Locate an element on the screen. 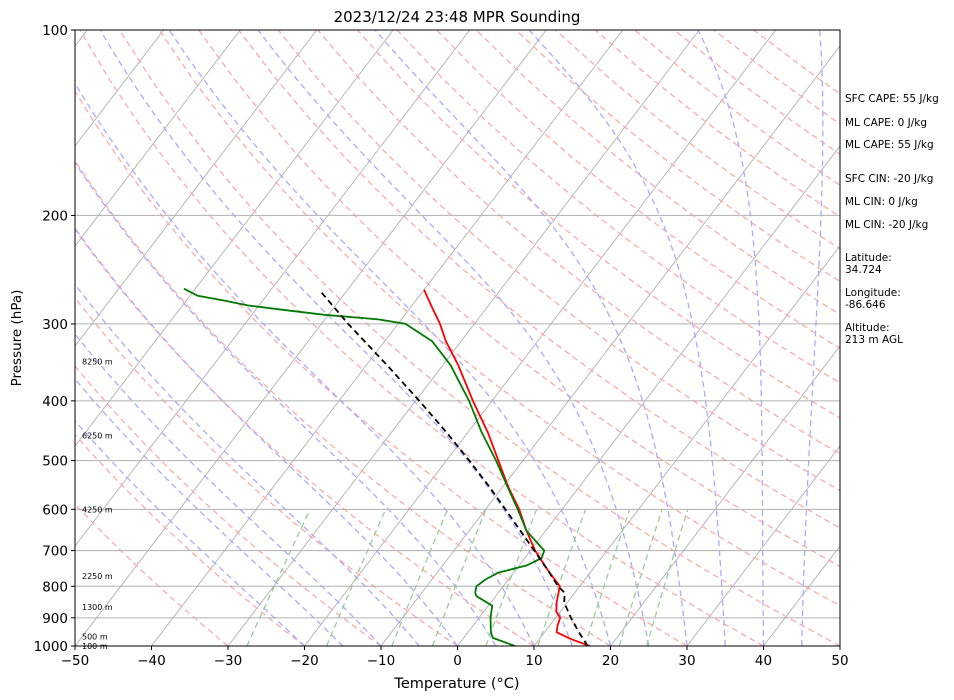 The height and width of the screenshot is (700, 954). stat-sfc-cape: SFC CAPE: 55 J/kg is located at coordinates (892, 99).